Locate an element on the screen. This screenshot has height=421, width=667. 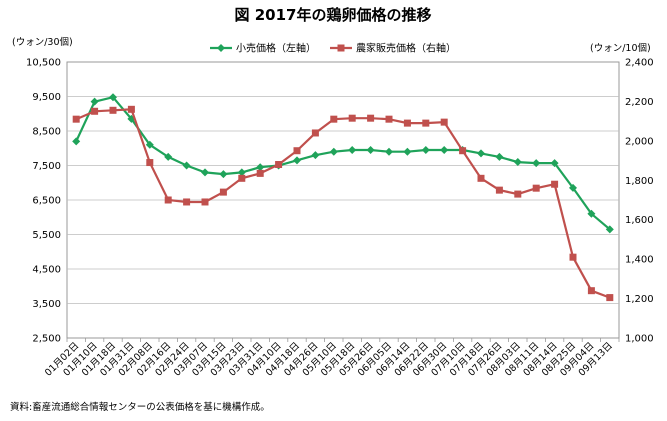
left-tick-label: 10,500 is located at coordinates (43, 63).